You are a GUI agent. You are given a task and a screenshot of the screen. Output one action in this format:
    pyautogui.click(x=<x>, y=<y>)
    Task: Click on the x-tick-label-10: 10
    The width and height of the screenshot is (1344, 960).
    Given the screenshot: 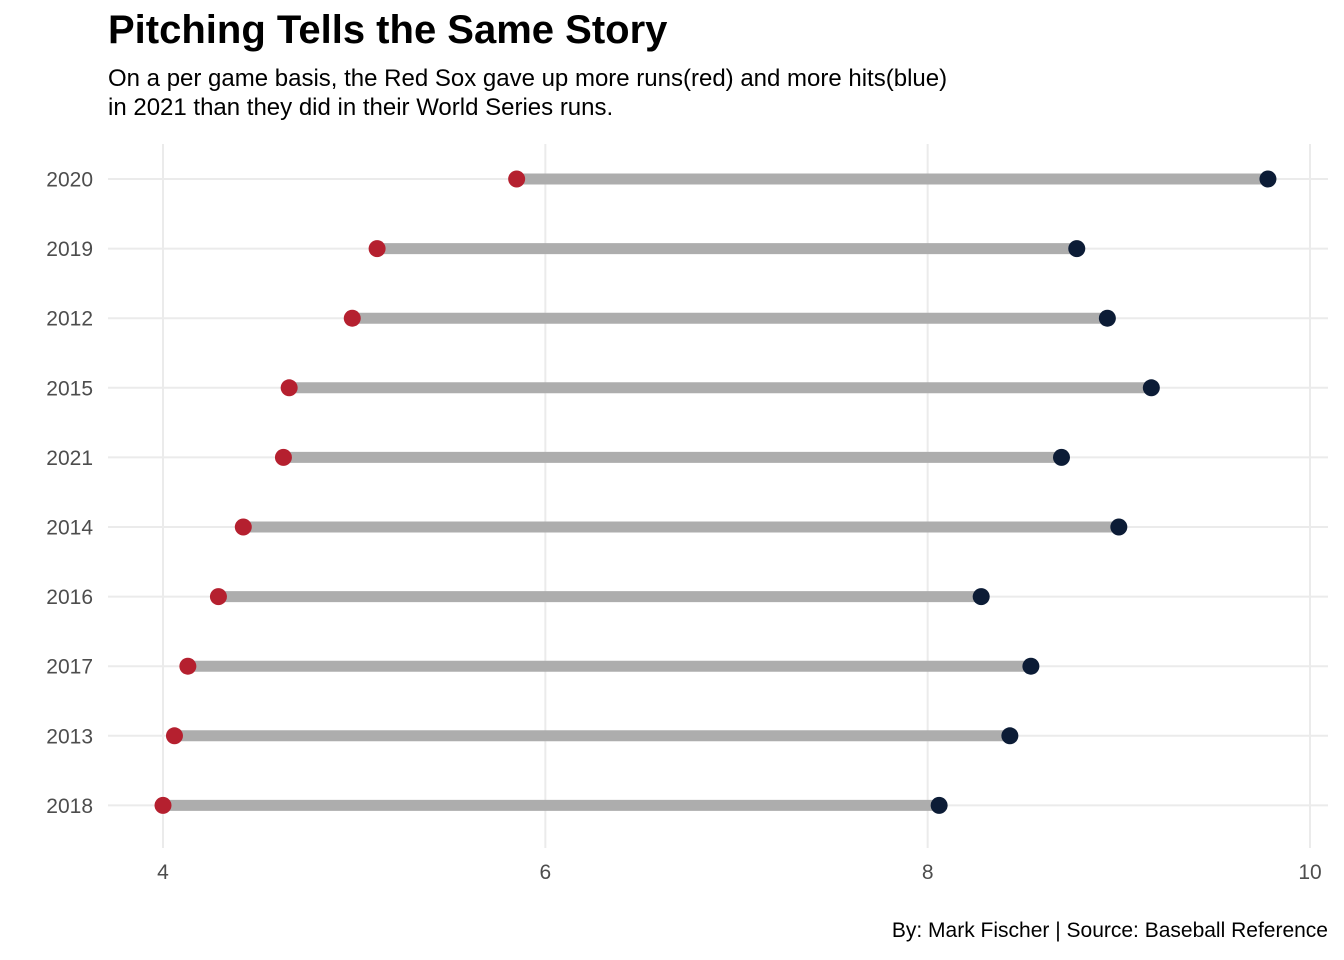 What is the action you would take?
    pyautogui.click(x=1309, y=872)
    